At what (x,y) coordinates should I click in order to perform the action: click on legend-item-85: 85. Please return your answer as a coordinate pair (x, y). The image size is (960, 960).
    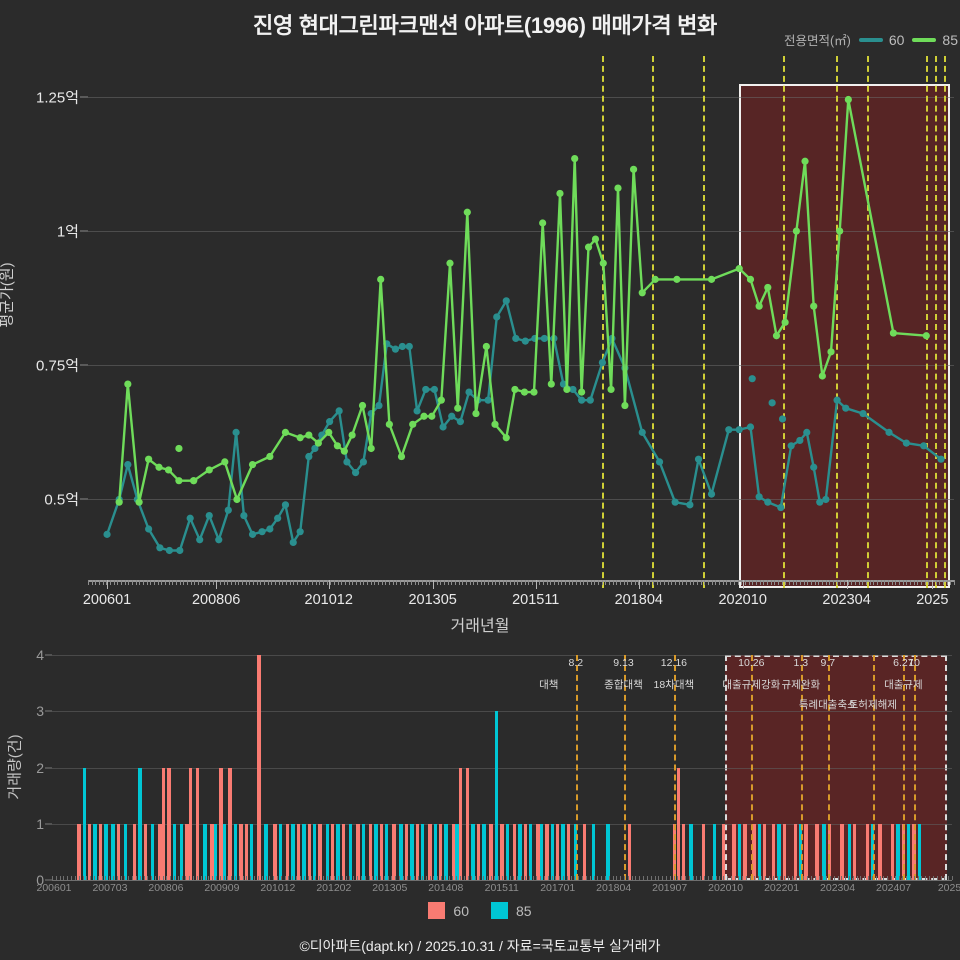
    Looking at the image, I should click on (935, 40).